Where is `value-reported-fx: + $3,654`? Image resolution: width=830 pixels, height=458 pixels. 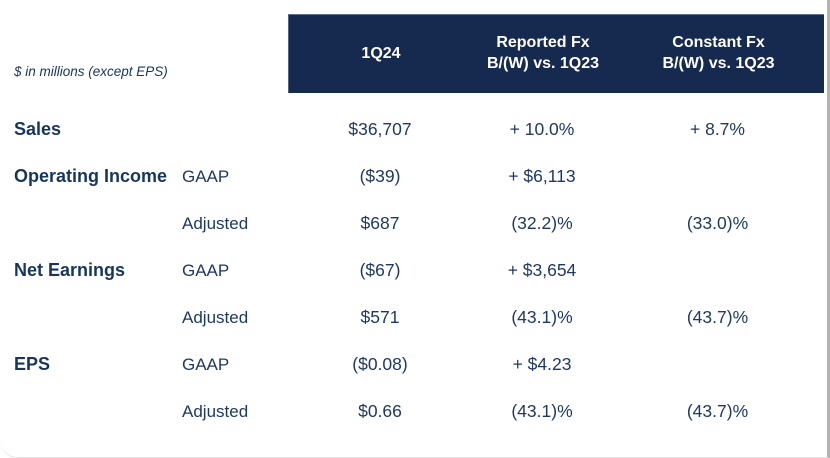 value-reported-fx: + $3,654 is located at coordinates (542, 270).